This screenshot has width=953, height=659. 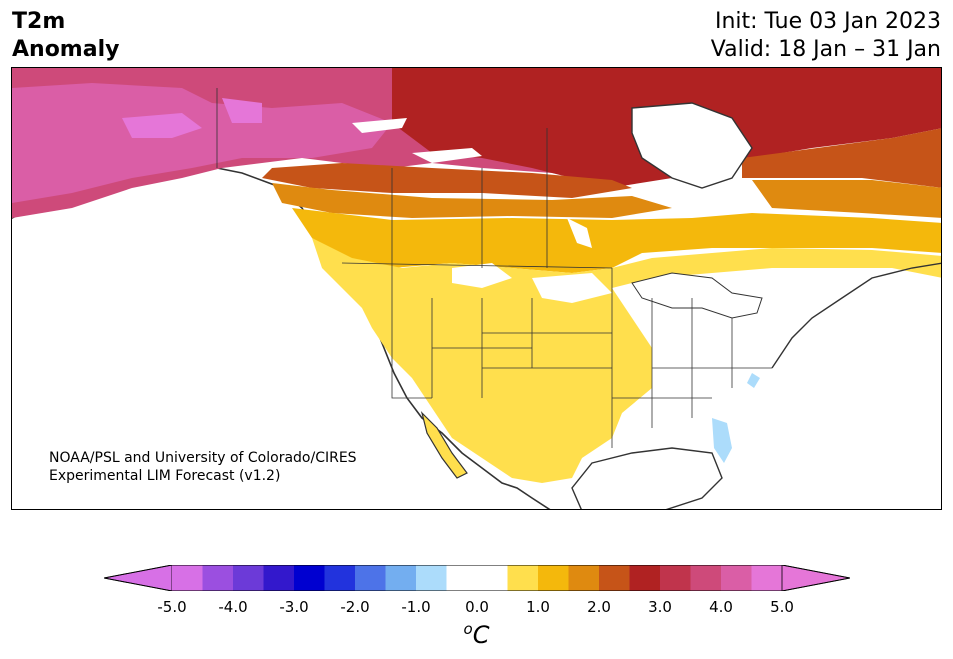 I want to click on colorbar-tick-label: 0.0, so click(x=477, y=607).